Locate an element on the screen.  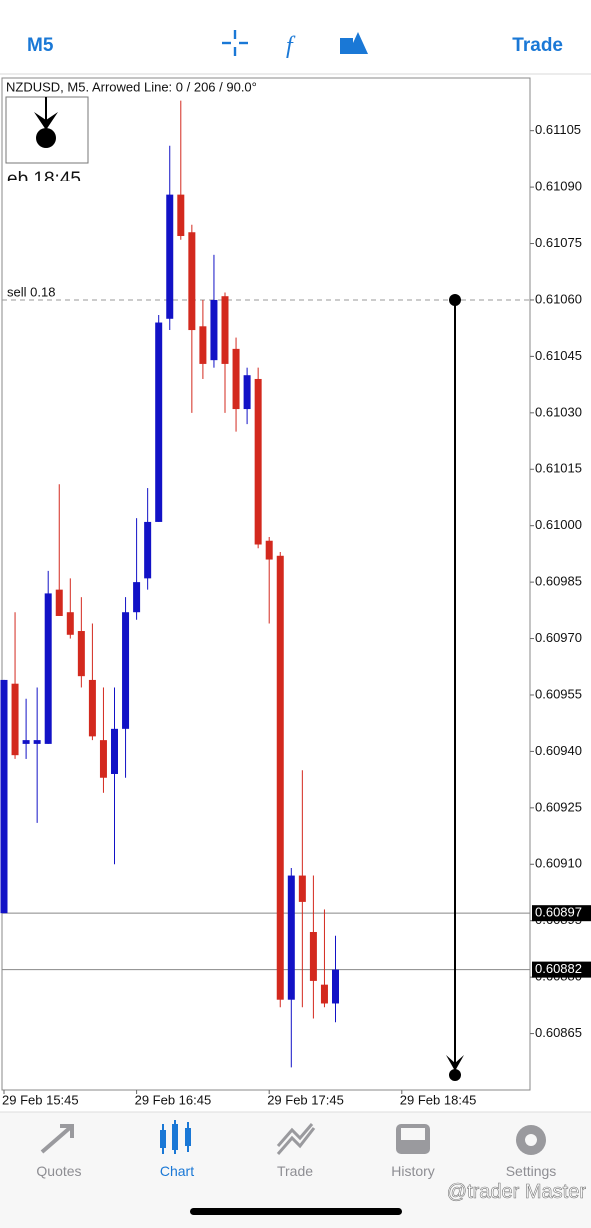
y-tick-label: 0.60910 is located at coordinates (558, 863).